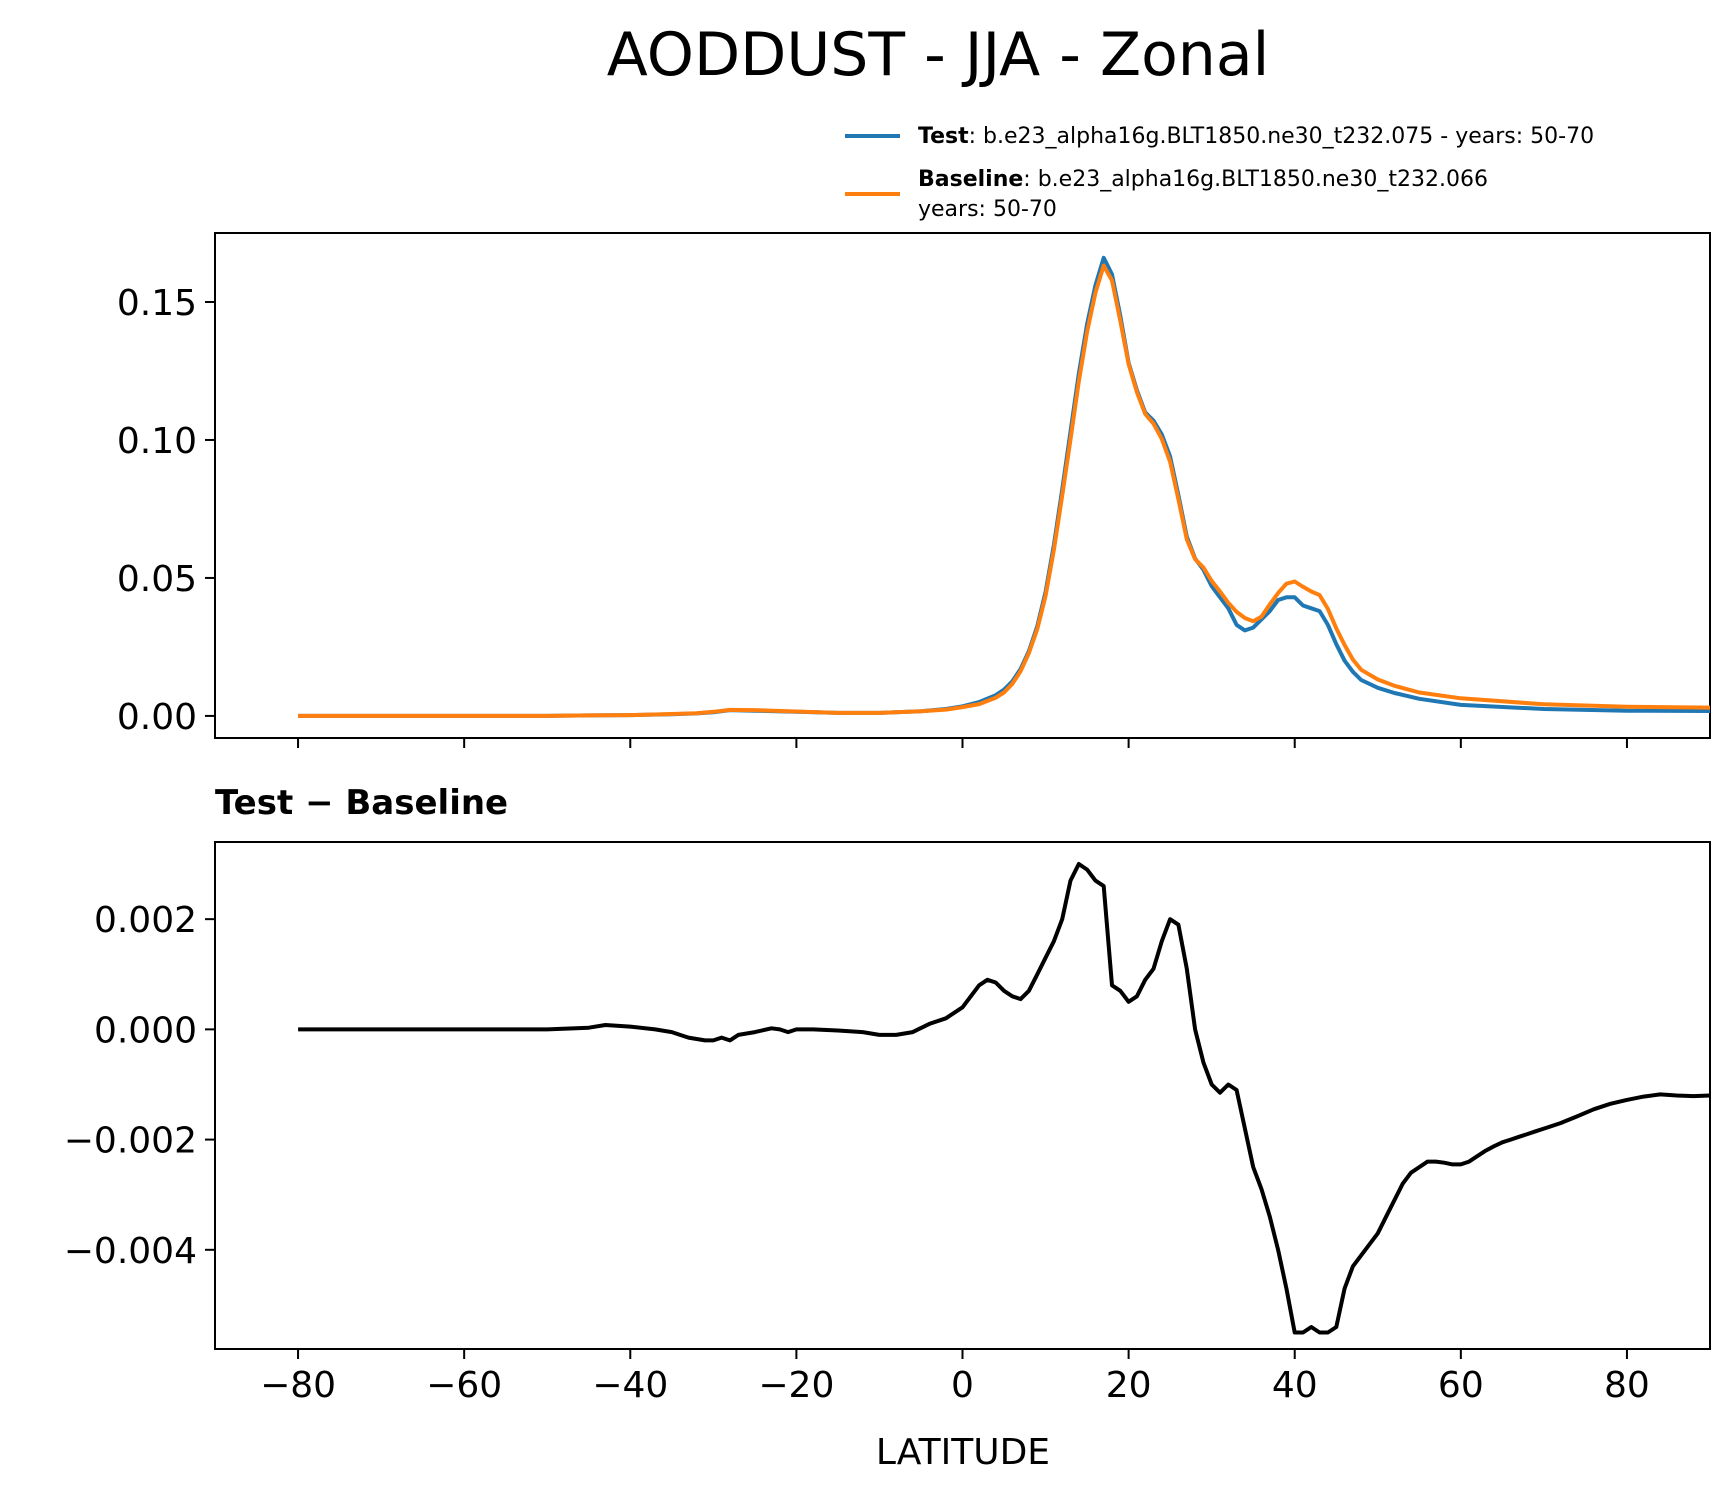 The width and height of the screenshot is (1731, 1496). I want to click on x-tick-label: −60, so click(464, 1385).